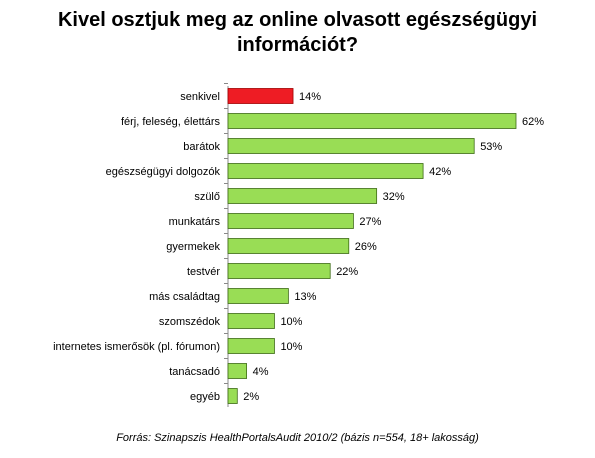  What do you see at coordinates (491, 147) in the screenshot?
I see `value-label: 53%` at bounding box center [491, 147].